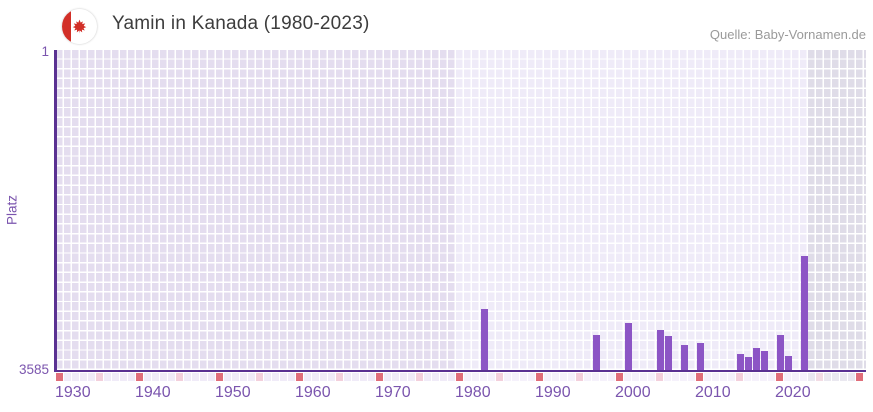 The height and width of the screenshot is (412, 873). What do you see at coordinates (553, 392) in the screenshot?
I see `x-tick-1990: 1990` at bounding box center [553, 392].